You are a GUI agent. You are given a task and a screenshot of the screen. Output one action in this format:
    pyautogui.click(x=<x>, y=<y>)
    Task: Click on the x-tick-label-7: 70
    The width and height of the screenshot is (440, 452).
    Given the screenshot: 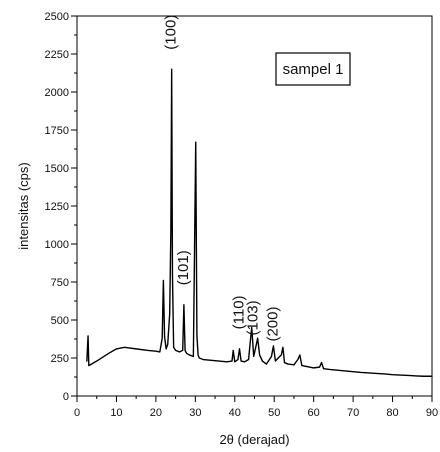 What is the action you would take?
    pyautogui.click(x=353, y=413)
    